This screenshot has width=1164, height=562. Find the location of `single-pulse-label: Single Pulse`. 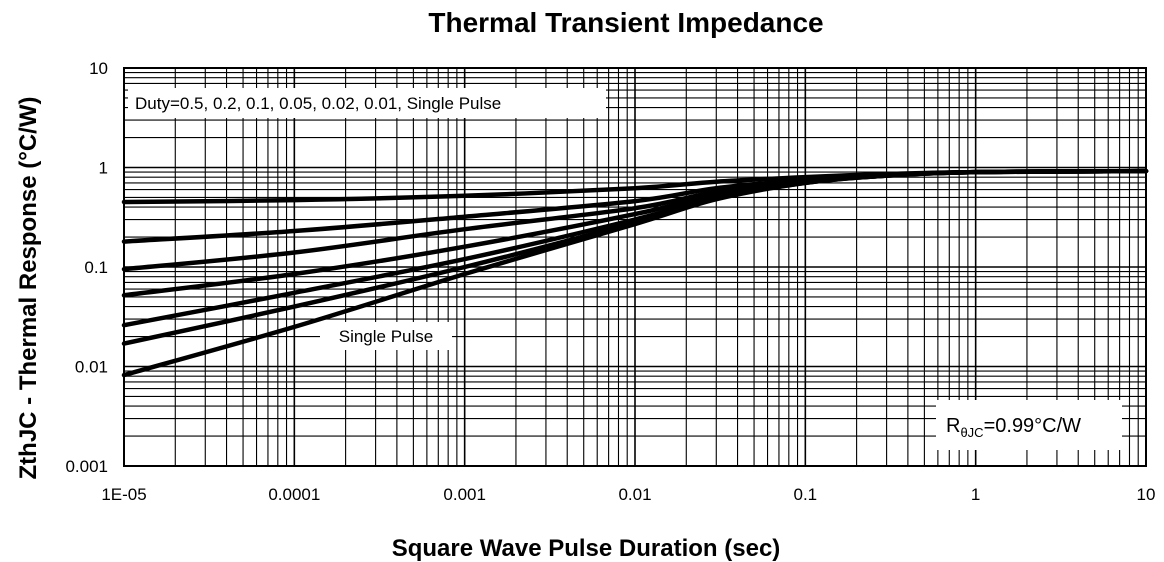

single-pulse-label: Single Pulse is located at coordinates (386, 336).